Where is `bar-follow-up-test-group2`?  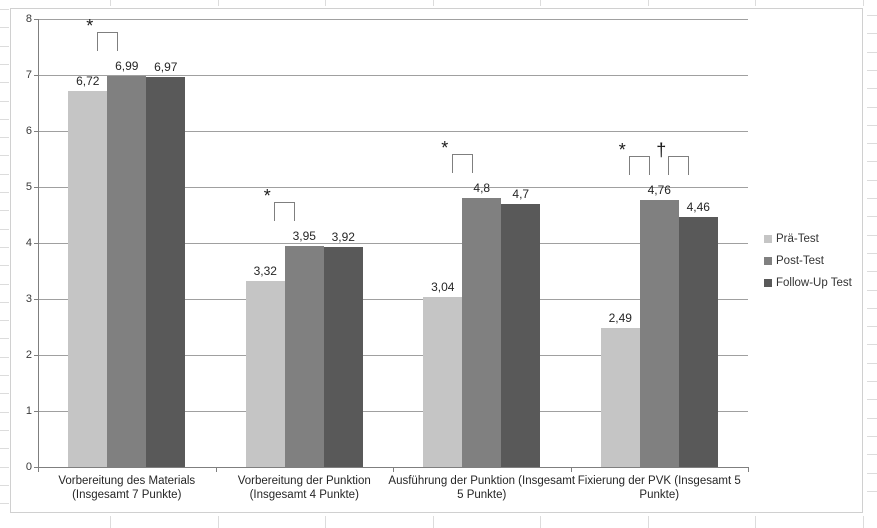 bar-follow-up-test-group2 is located at coordinates (343, 357).